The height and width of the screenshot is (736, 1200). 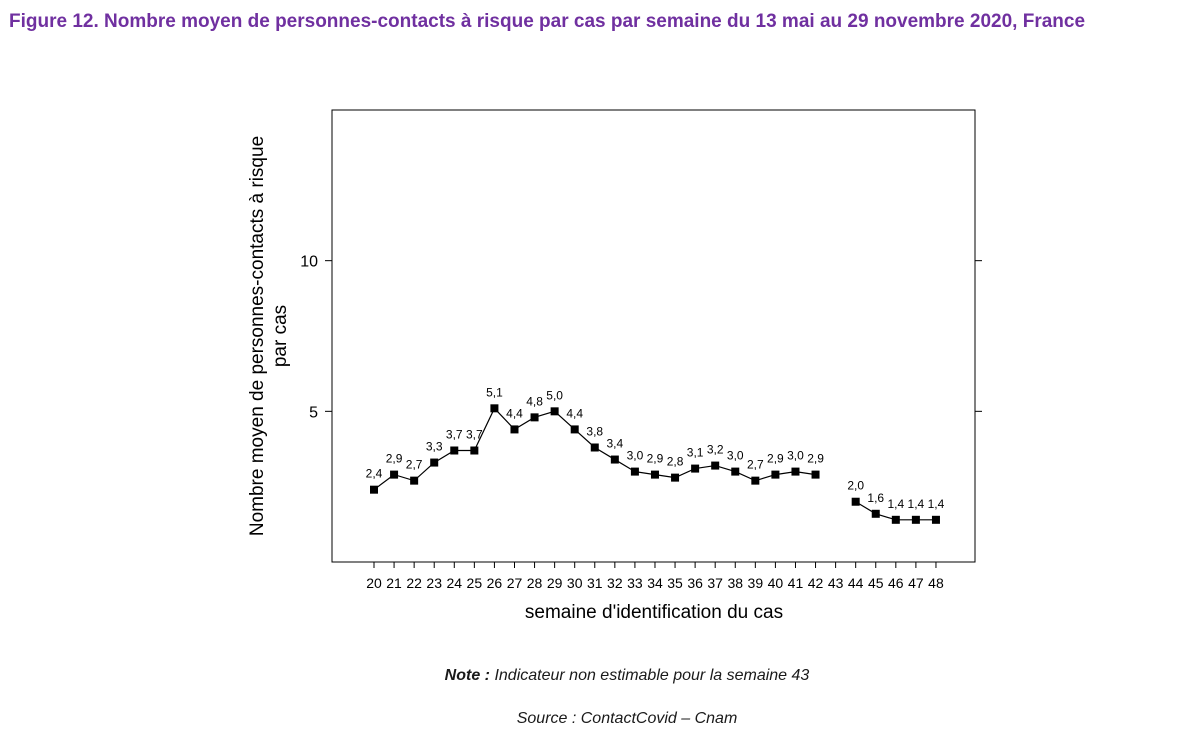 What do you see at coordinates (514, 413) in the screenshot?
I see `data-label-27: 4,4` at bounding box center [514, 413].